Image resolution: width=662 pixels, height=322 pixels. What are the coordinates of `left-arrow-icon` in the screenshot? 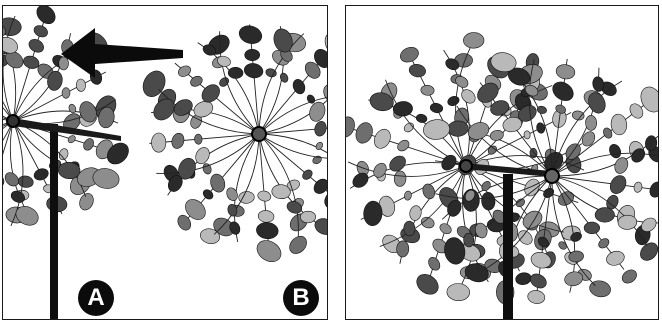 It's located at (122, 53).